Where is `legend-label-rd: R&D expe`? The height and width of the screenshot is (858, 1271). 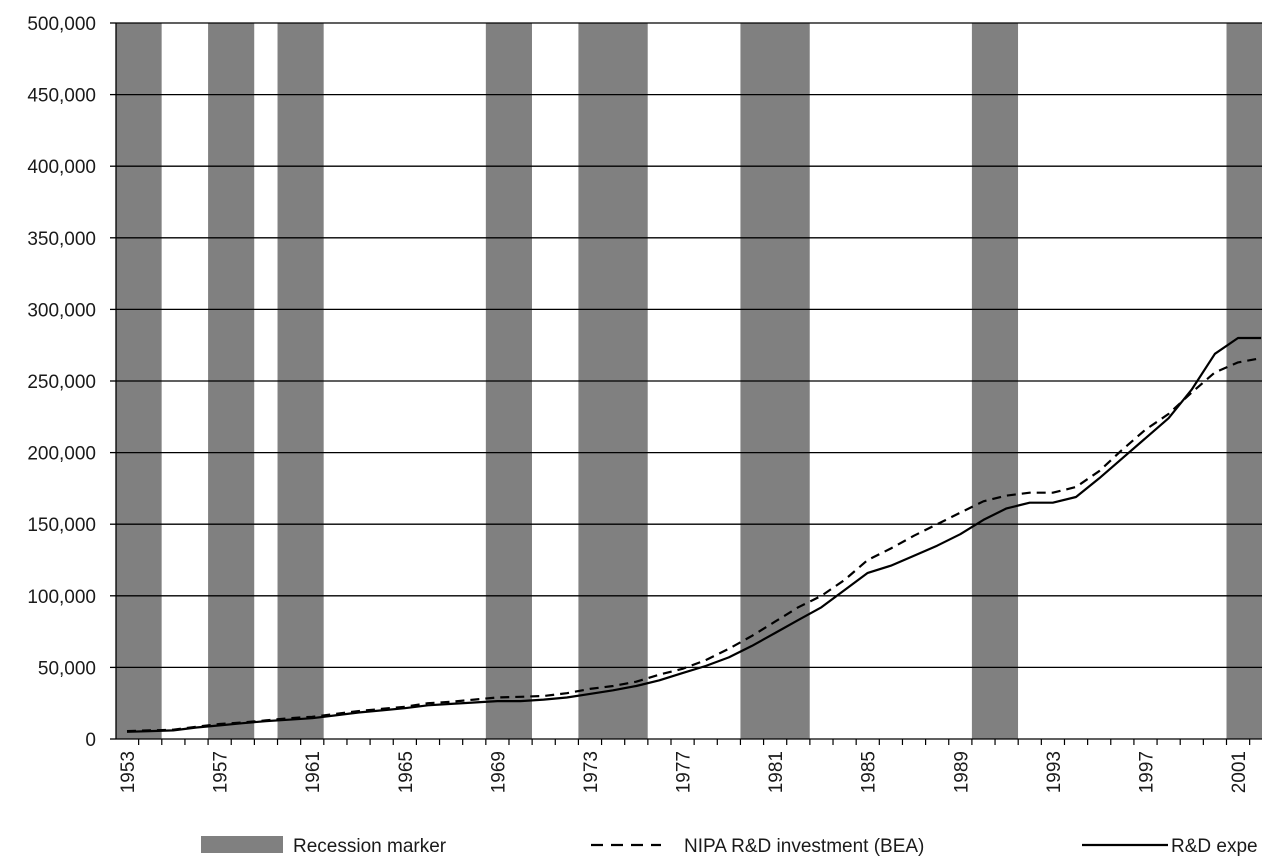
legend-label-rd: R&D expe is located at coordinates (1214, 846).